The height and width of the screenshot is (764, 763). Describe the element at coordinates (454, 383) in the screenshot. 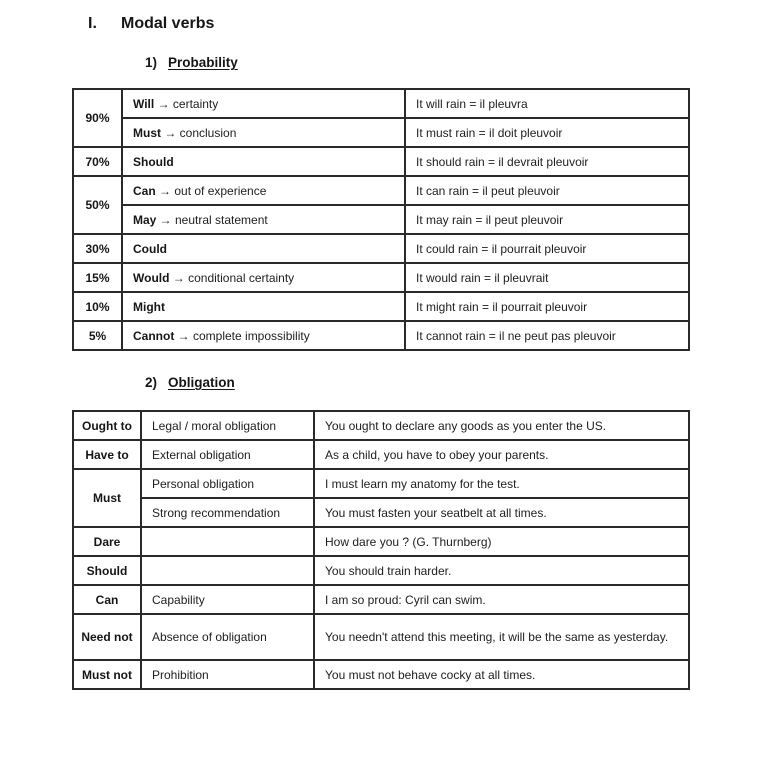

I see `subsection-heading-obligation: 2) Obligation` at that location.